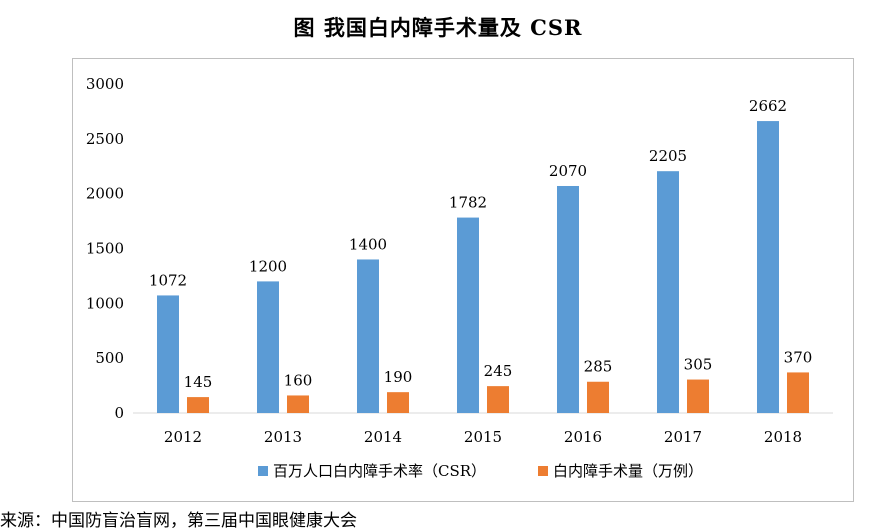 The image size is (876, 532). I want to click on y-axis-ticks: 0 500 1000 1500 2000 2500 3000, so click(105, 248).